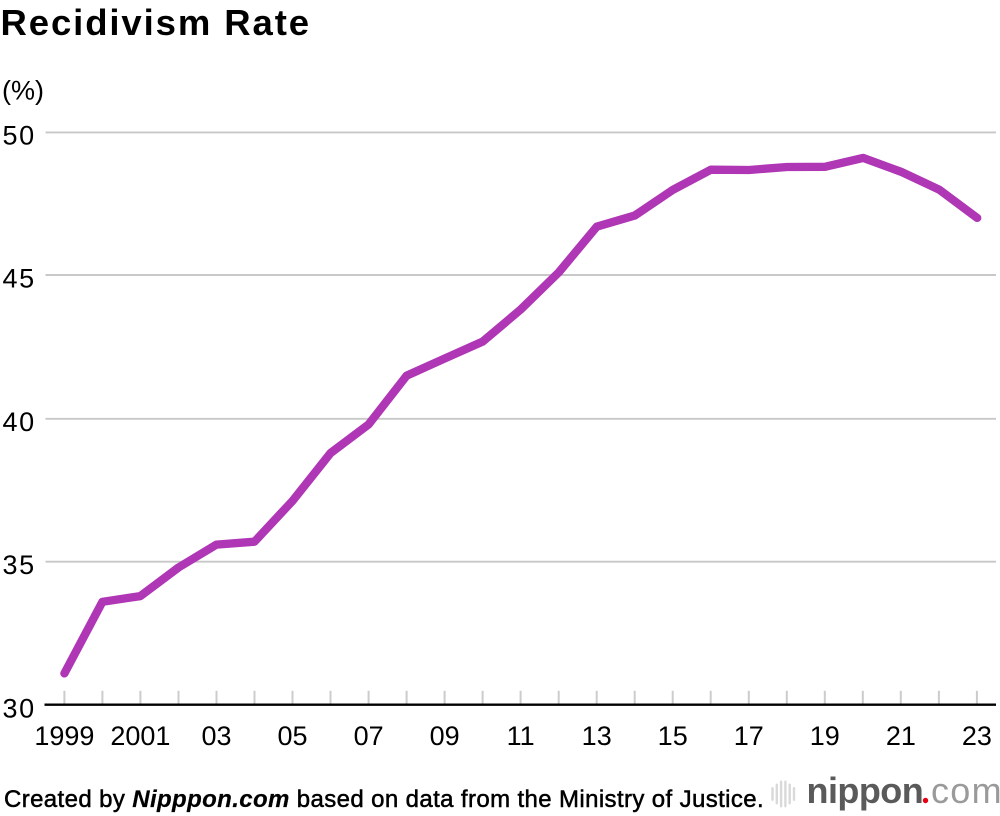 This screenshot has width=1000, height=816. What do you see at coordinates (64, 736) in the screenshot?
I see `svg-text: 1999` at bounding box center [64, 736].